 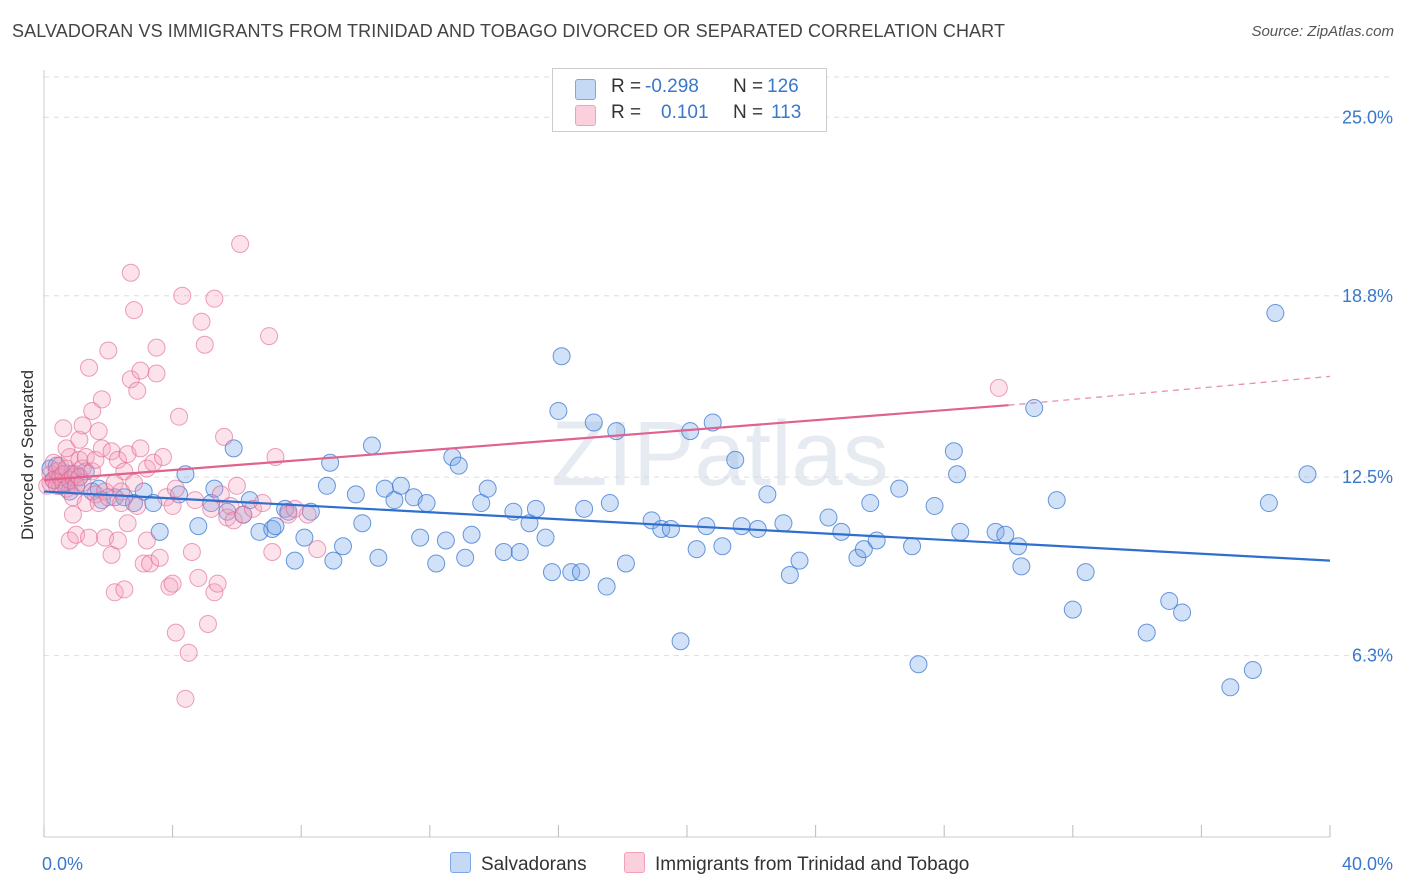 I want to click on salvadorans-swatch, so click(x=585, y=89).